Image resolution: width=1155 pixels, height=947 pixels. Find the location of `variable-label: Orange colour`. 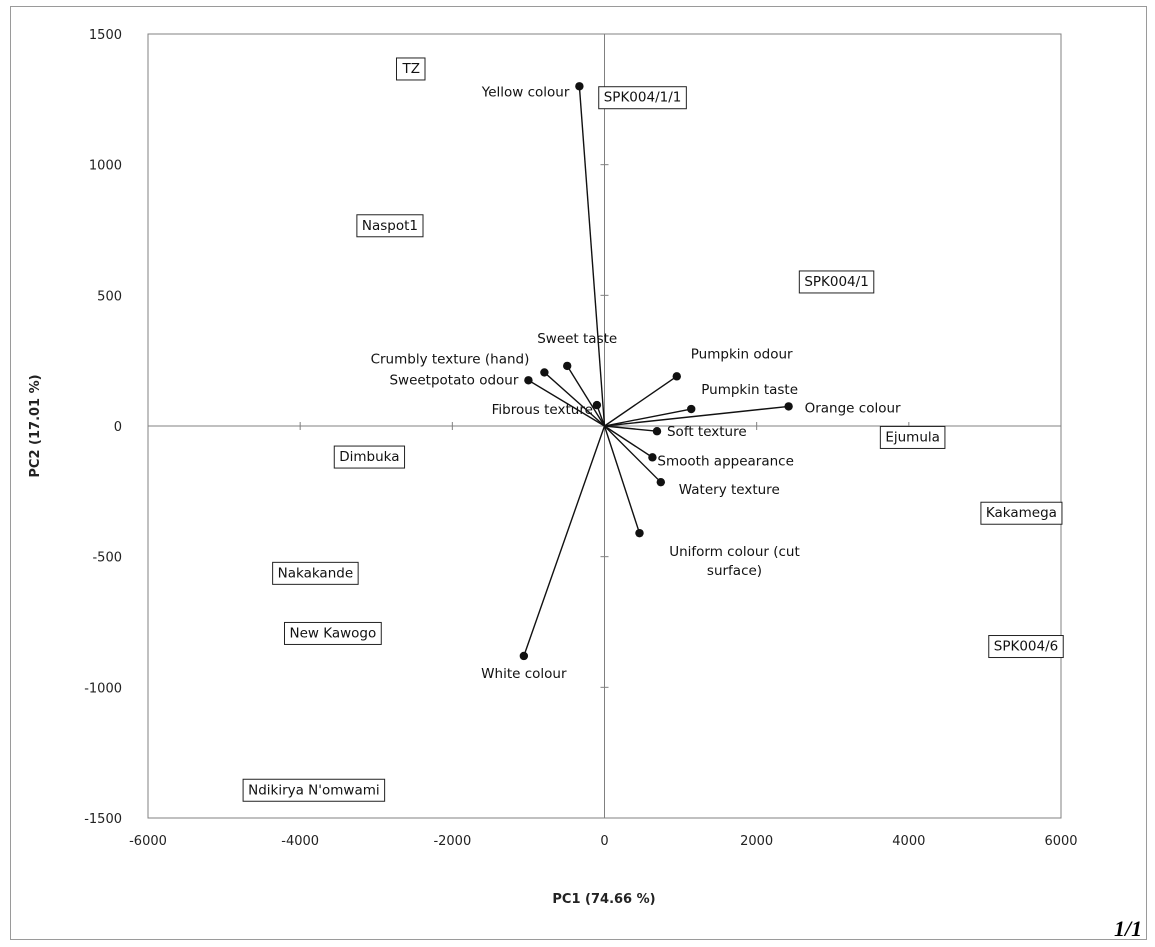

variable-label: Orange colour is located at coordinates (853, 408).